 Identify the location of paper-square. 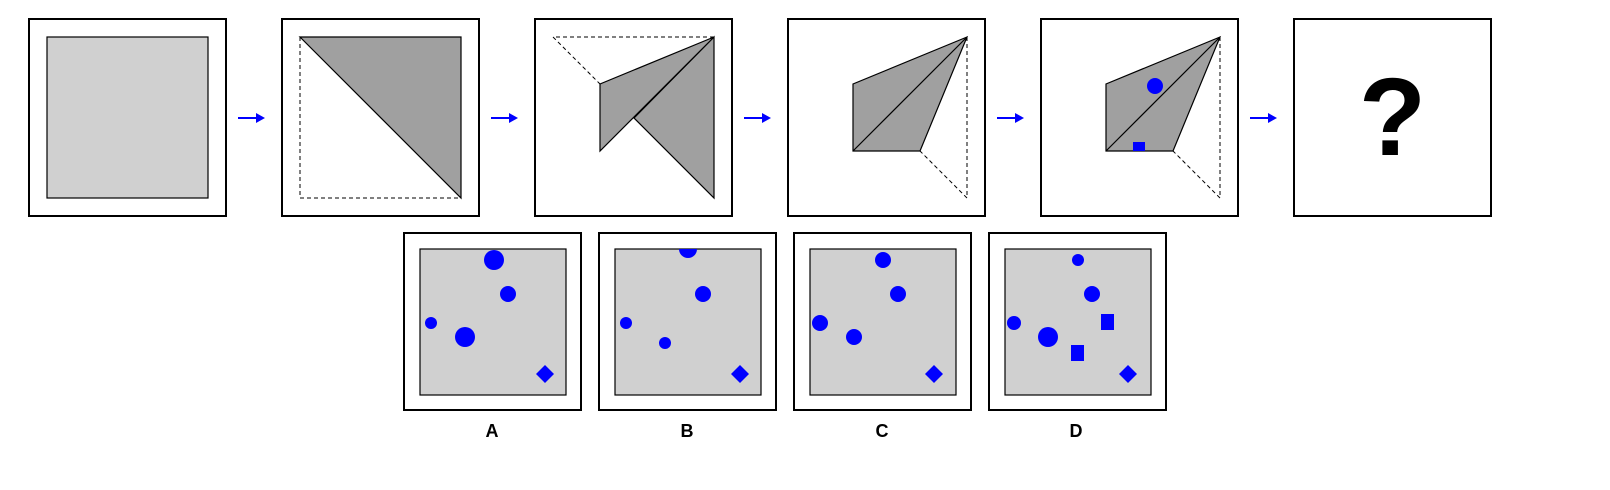
(127, 117).